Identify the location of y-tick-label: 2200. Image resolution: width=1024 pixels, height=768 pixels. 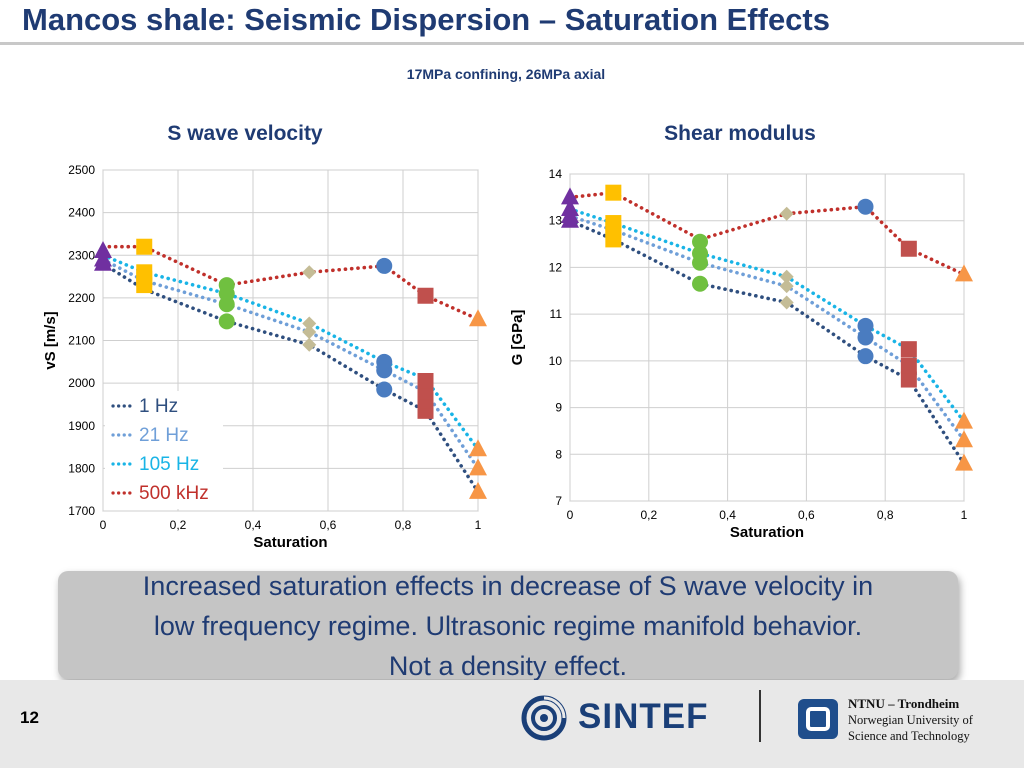
(81, 298).